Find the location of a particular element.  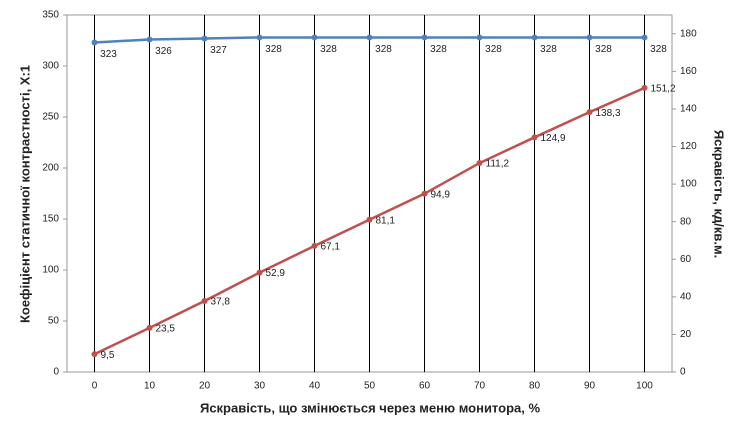

y2-axis-title: Яскравість, кд/кв.м. is located at coordinates (719, 194).